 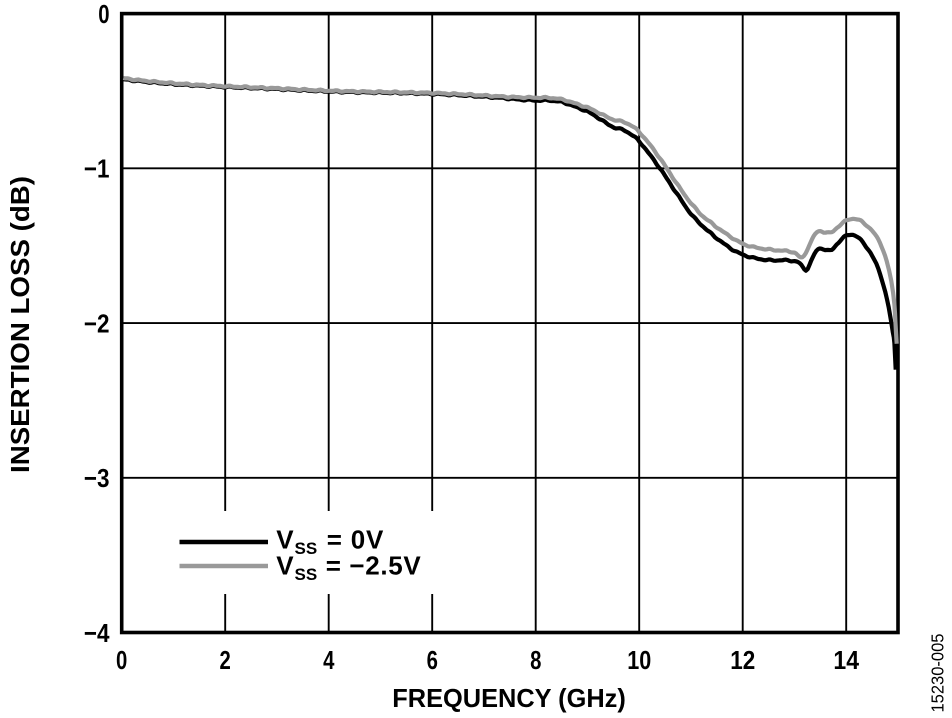 I want to click on svg-text: −1, so click(x=97, y=169).